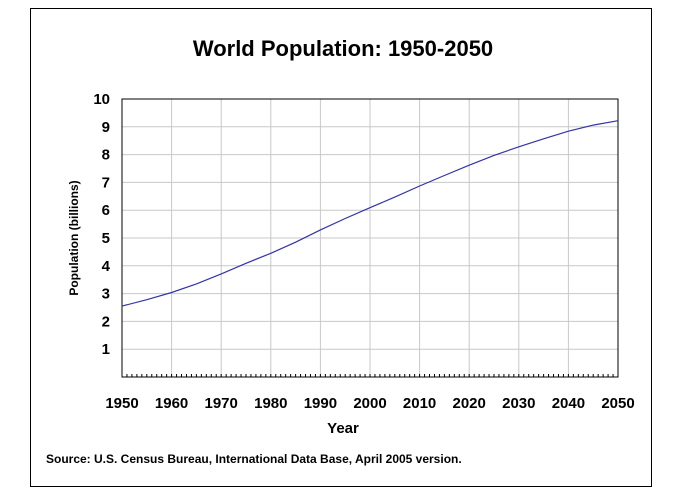 The height and width of the screenshot is (499, 686). Describe the element at coordinates (617, 403) in the screenshot. I see `x-tick-label: 2050` at that location.